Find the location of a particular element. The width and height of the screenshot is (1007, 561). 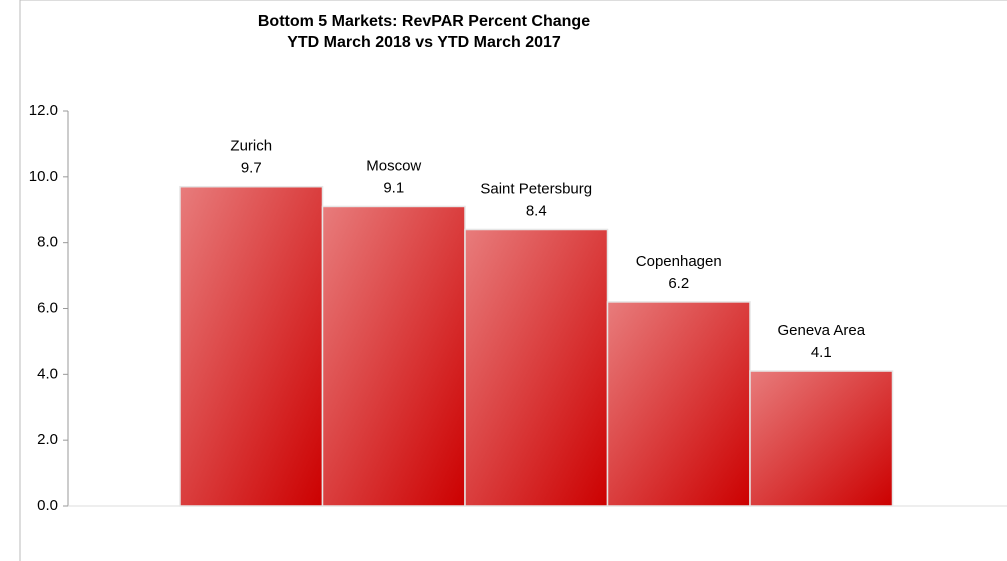

y-tick-label: 4.0 is located at coordinates (47, 373).